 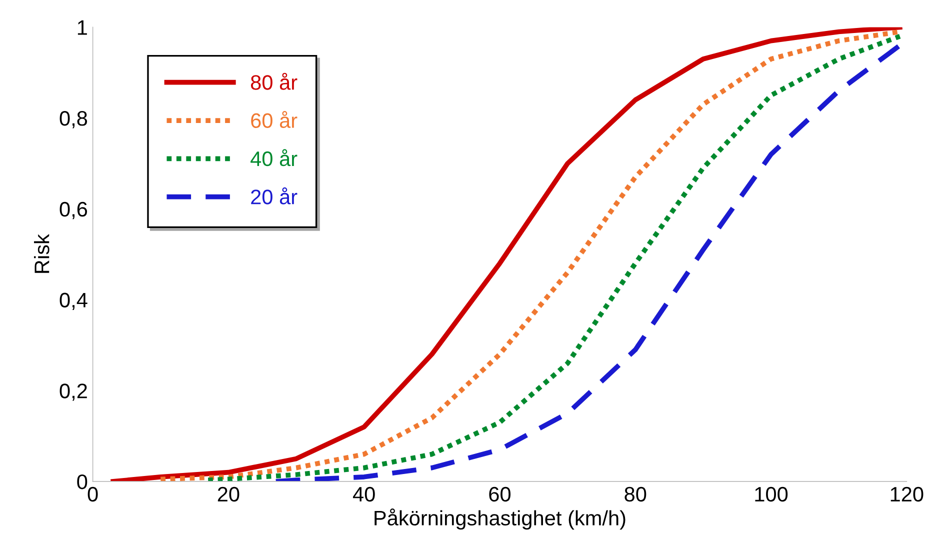 I want to click on y-tick-label: 0,8, so click(x=74, y=119).